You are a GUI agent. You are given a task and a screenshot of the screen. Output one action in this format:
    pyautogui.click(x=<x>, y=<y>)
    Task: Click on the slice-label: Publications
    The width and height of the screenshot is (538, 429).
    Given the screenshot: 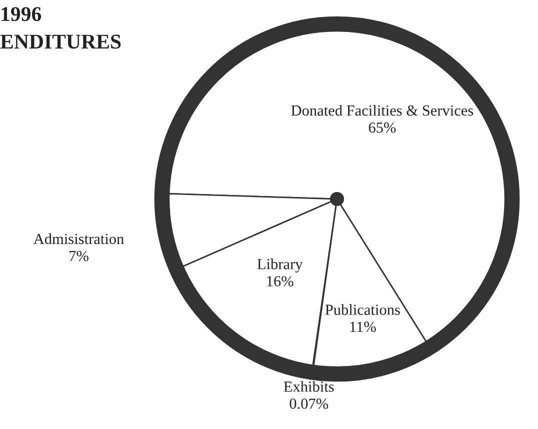 What is the action you would take?
    pyautogui.click(x=362, y=309)
    